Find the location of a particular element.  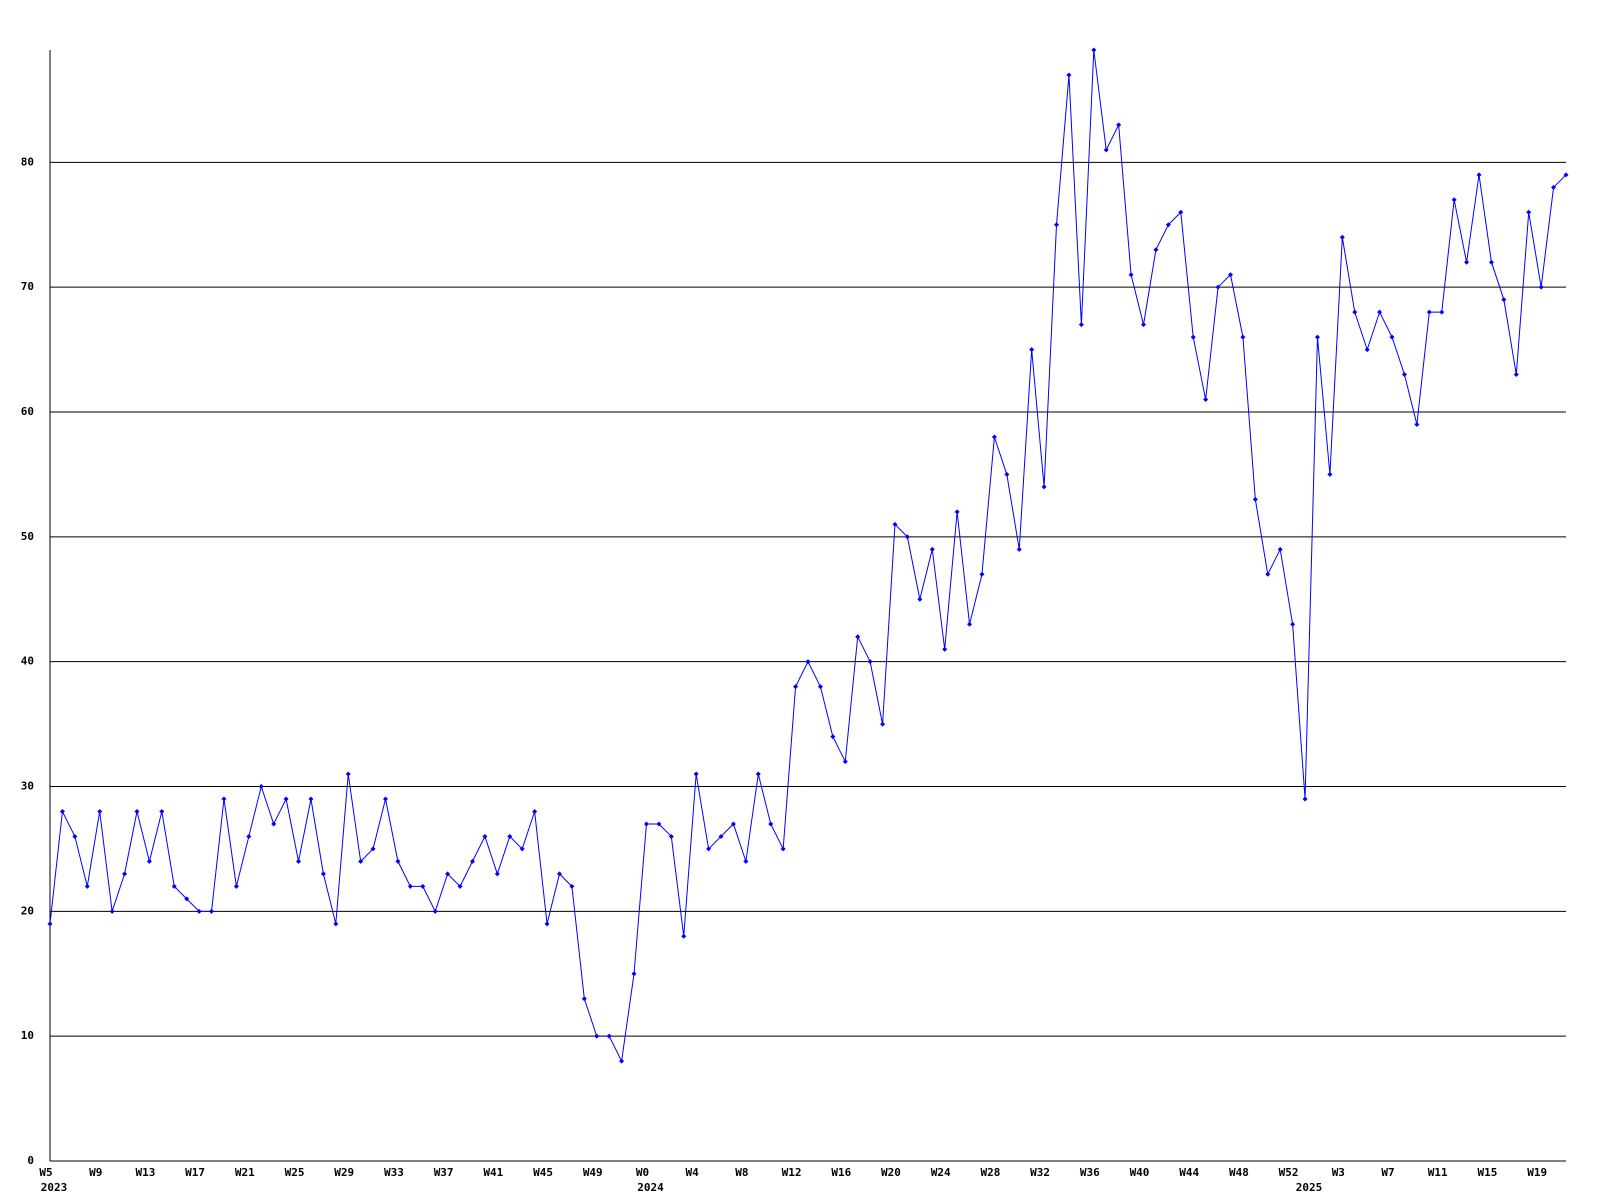

x-tick-label: W29 is located at coordinates (344, 1172).